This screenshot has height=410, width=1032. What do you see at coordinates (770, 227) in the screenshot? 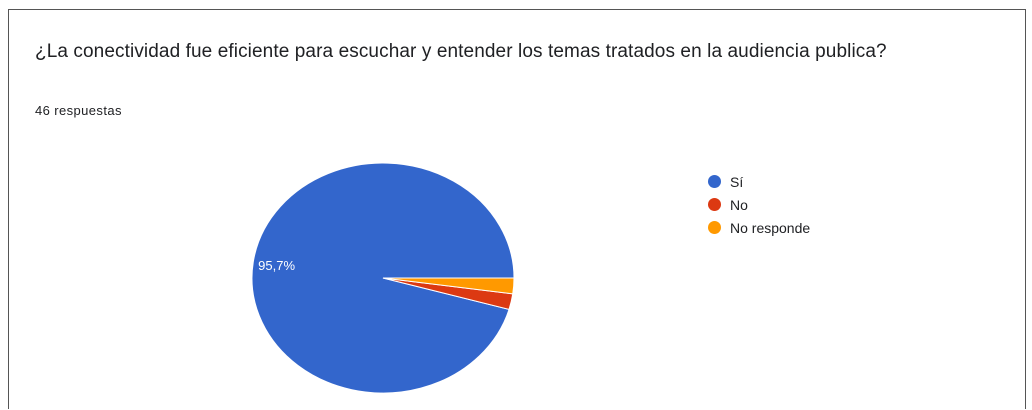
I see `legend-label: No responde` at bounding box center [770, 227].